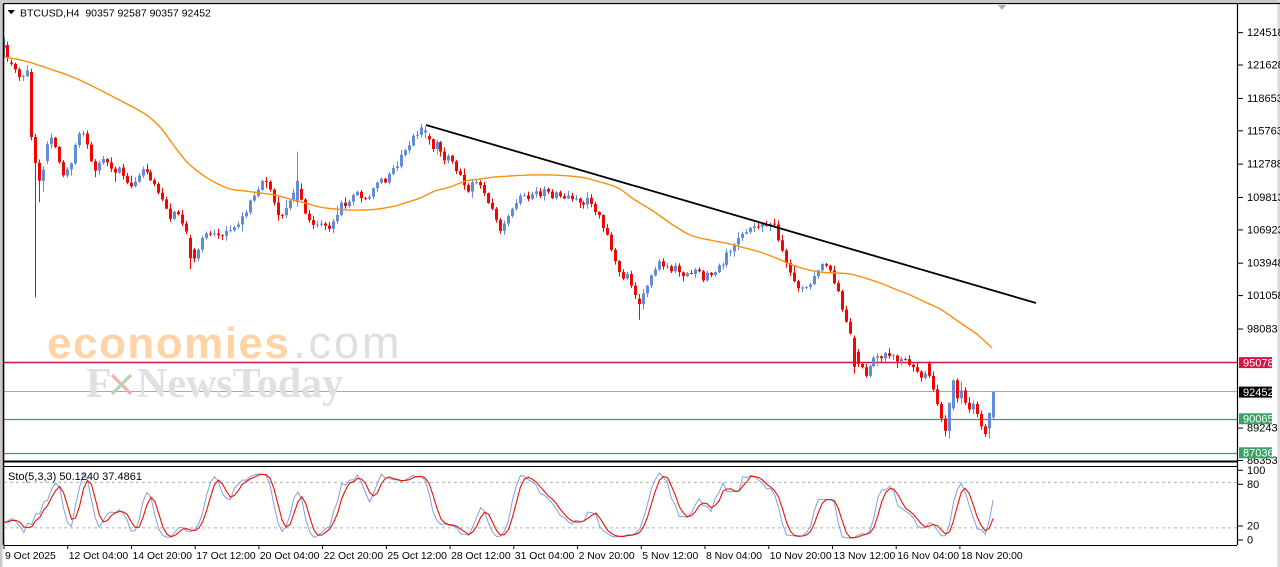  Describe the element at coordinates (928, 556) in the screenshot. I see `svg-text: 16 Nov 04:00` at that location.